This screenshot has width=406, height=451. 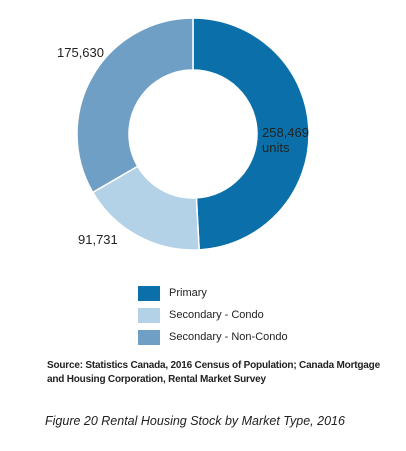 I want to click on data-label-secondary-non-condo: 175,630, so click(x=80, y=52).